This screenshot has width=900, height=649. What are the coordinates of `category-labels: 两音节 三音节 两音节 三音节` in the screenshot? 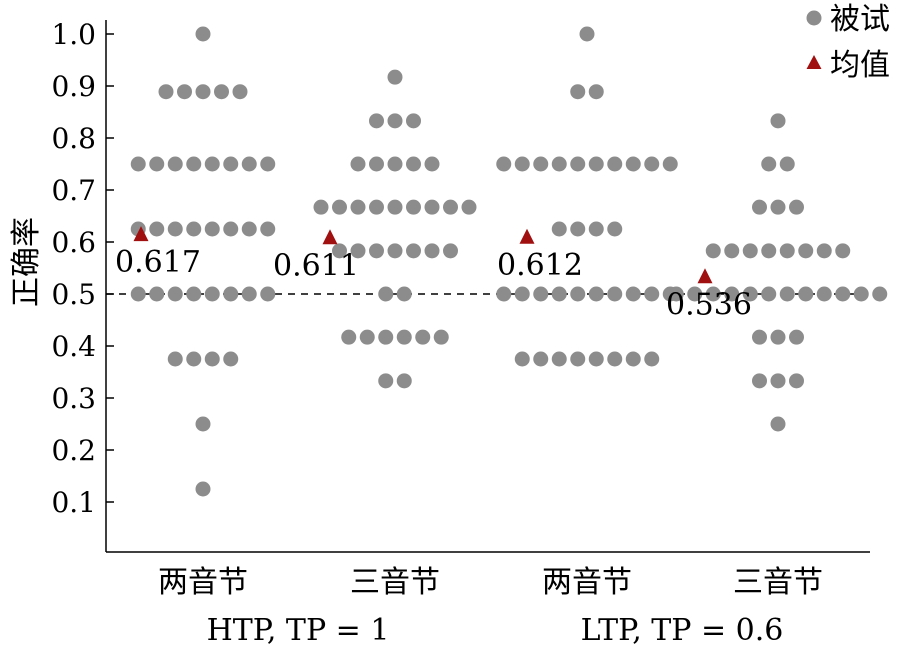 It's located at (490, 582).